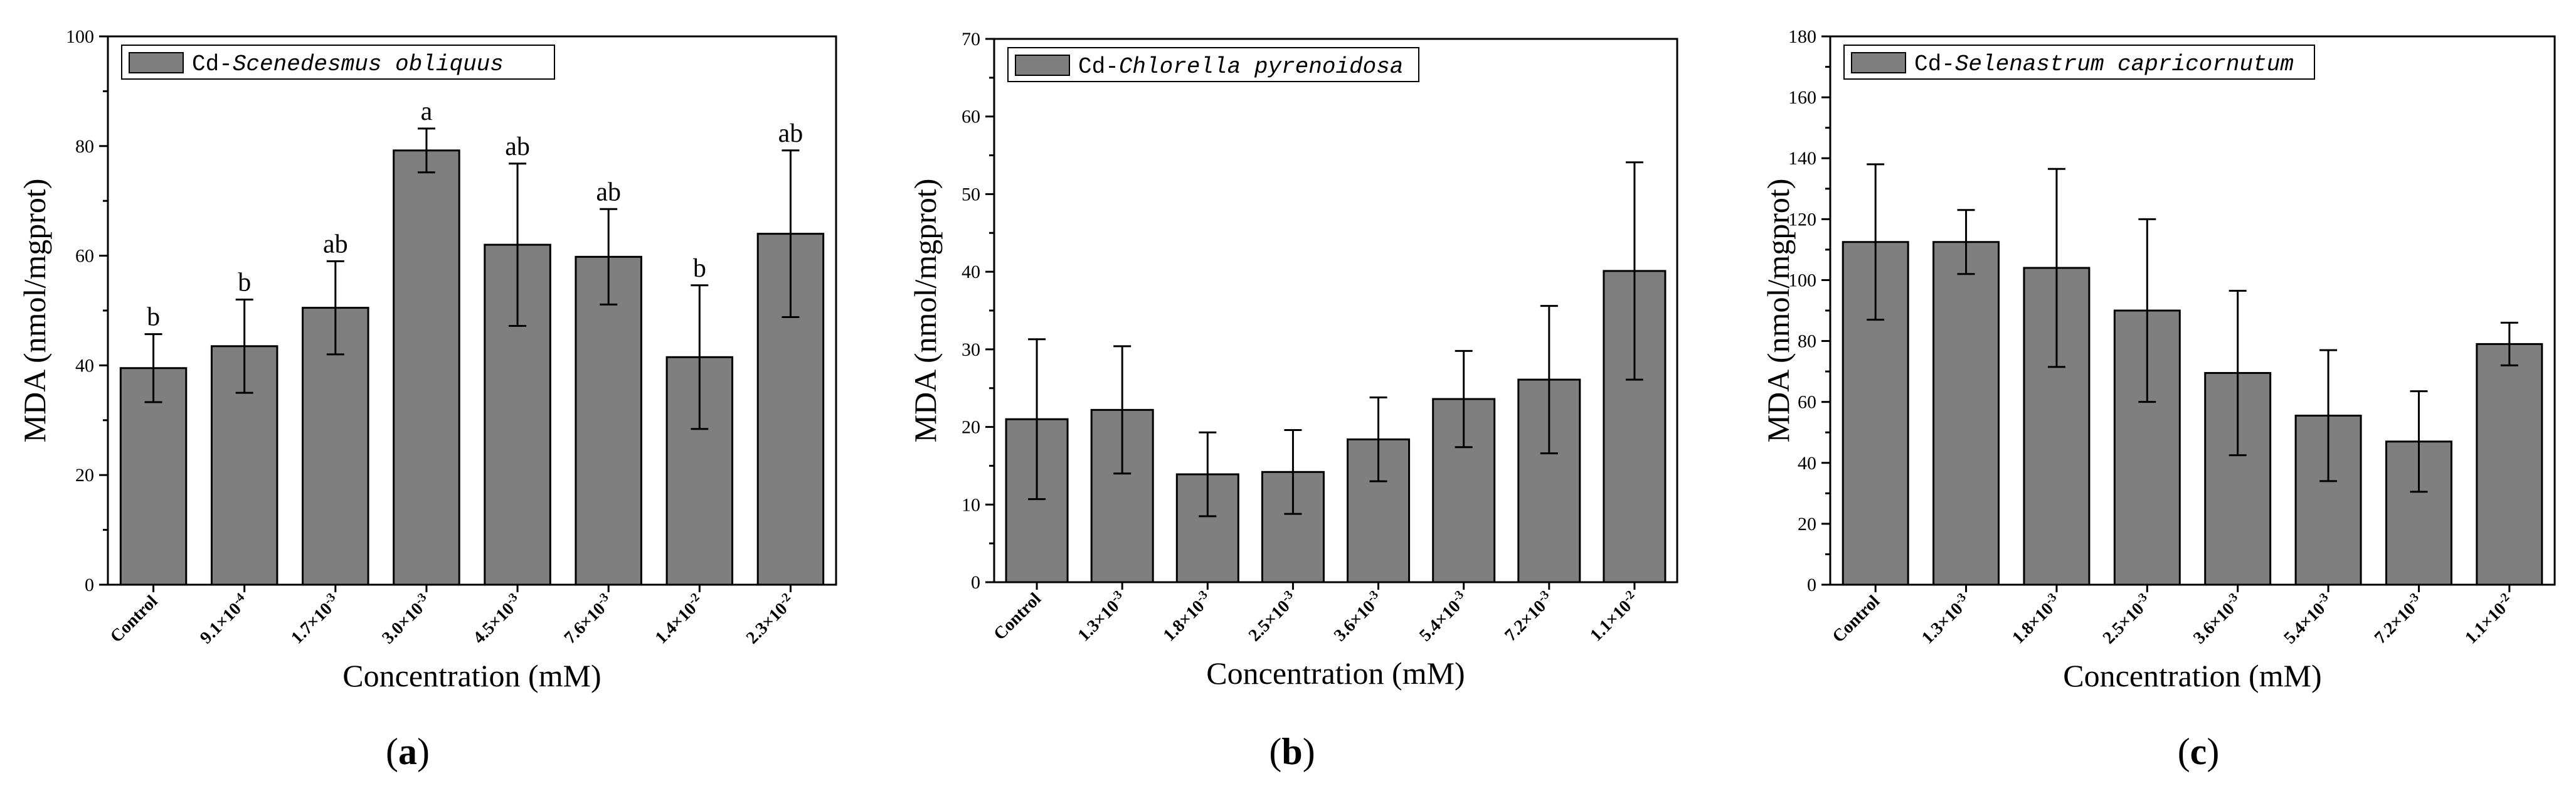 This screenshot has width=2576, height=798. I want to click on legend-label: Cd-Selenastrum capricornutum, so click(2104, 64).